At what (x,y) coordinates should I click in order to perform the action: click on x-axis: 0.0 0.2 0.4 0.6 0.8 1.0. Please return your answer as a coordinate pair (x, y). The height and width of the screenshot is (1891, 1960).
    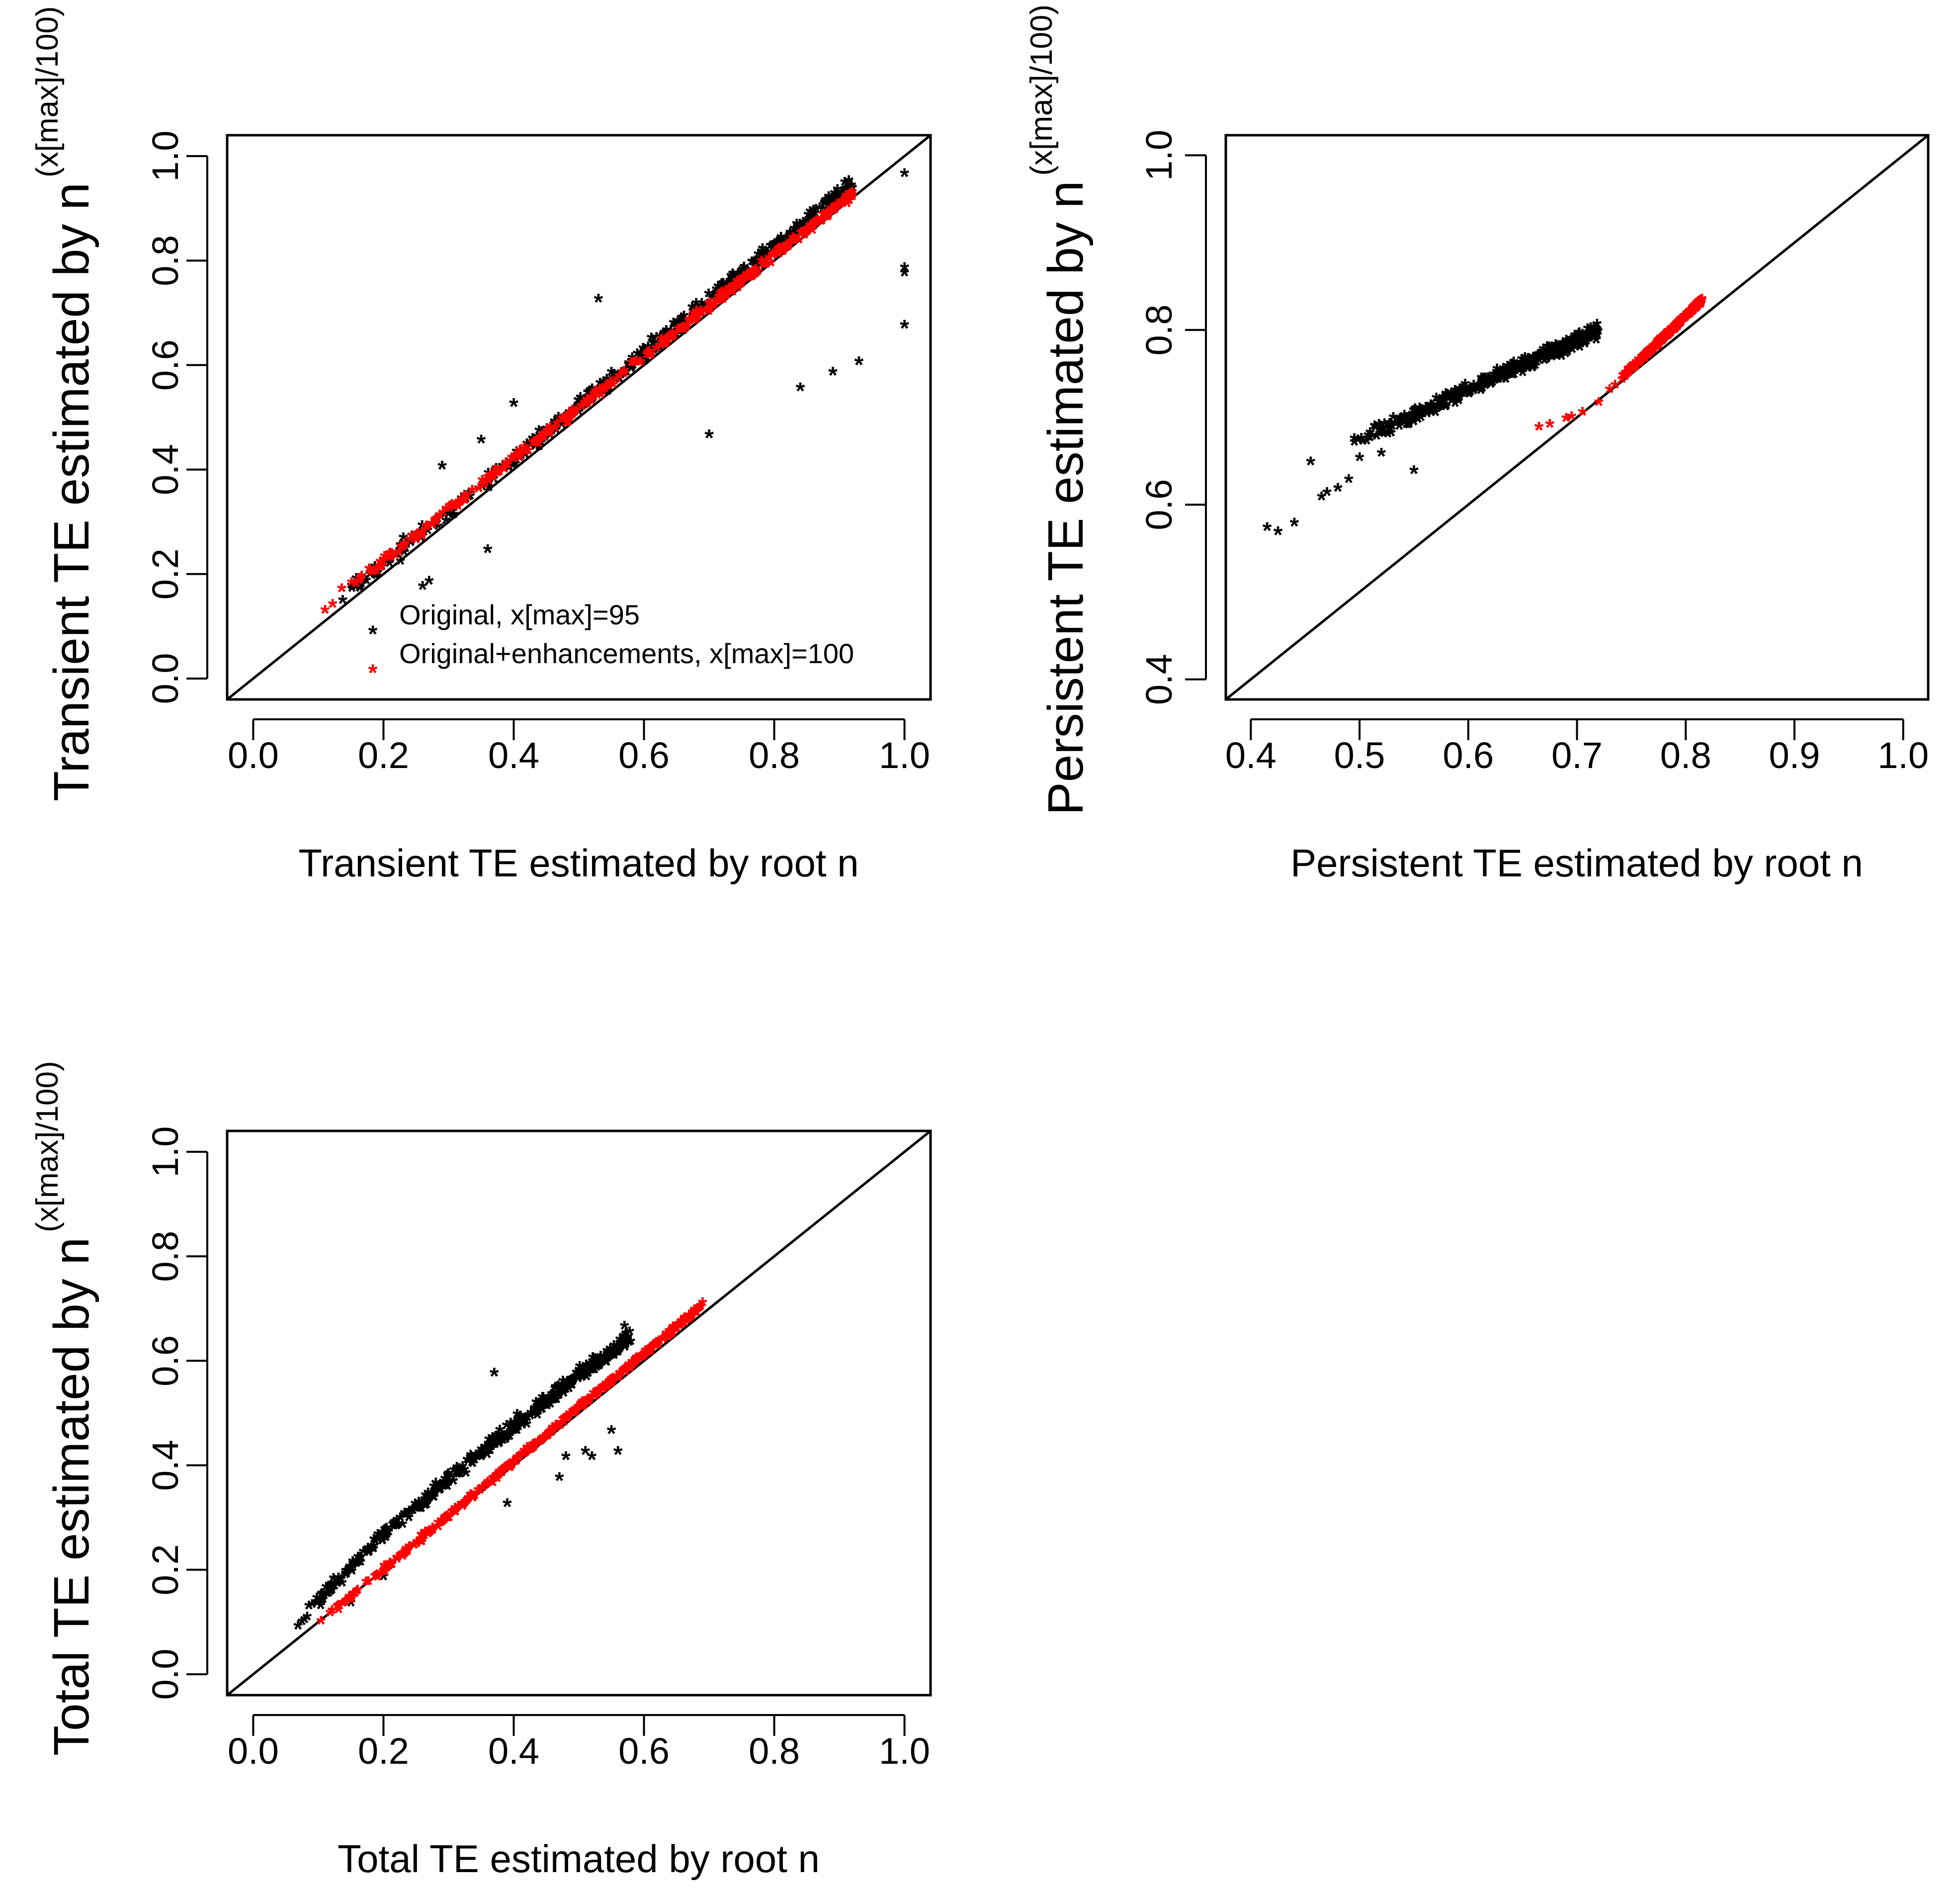
    Looking at the image, I should click on (579, 747).